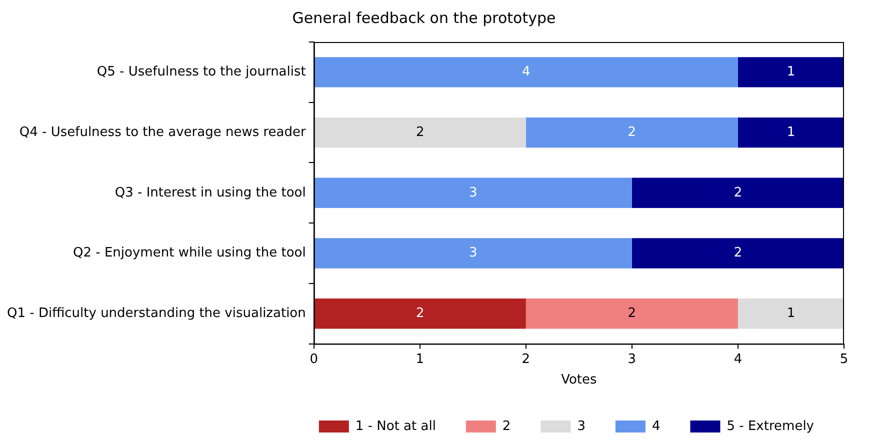  Describe the element at coordinates (201, 72) in the screenshot. I see `y-tick-label: Q5 - Usefulness to the journalist` at that location.